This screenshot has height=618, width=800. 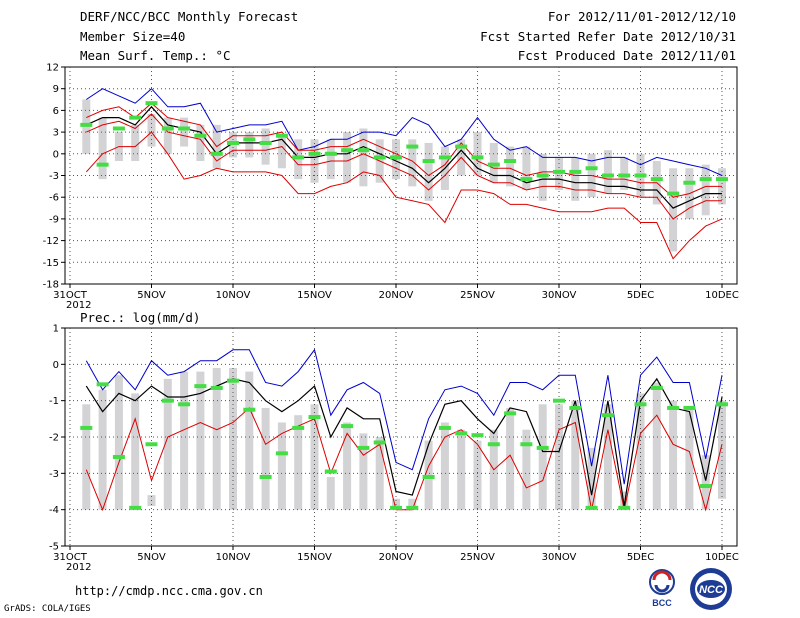 What do you see at coordinates (56, 111) in the screenshot?
I see `y-tick-label: 6` at bounding box center [56, 111].